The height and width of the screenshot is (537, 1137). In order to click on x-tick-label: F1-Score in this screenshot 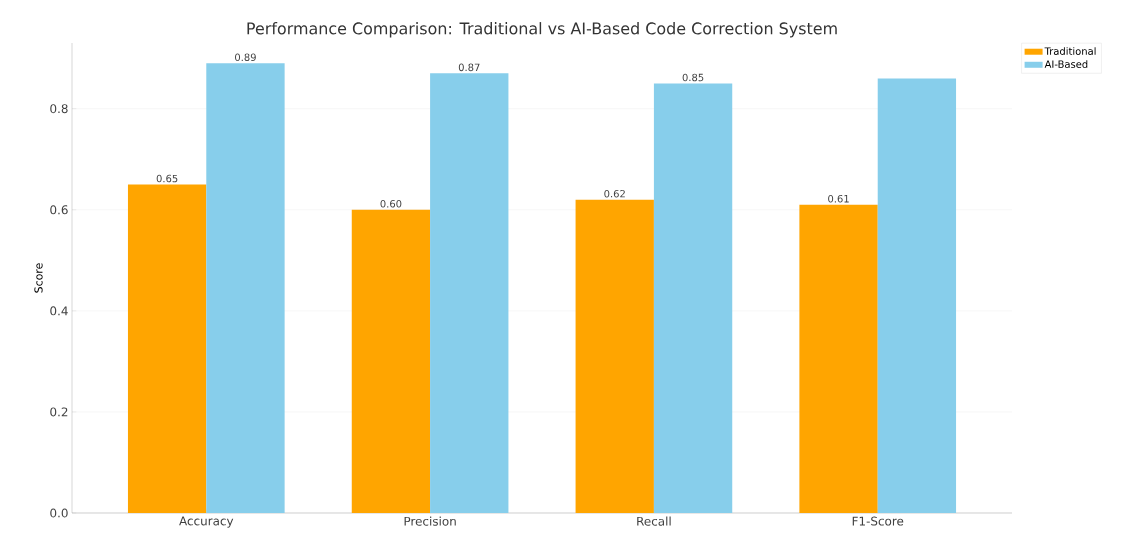, I will do `click(878, 521)`.